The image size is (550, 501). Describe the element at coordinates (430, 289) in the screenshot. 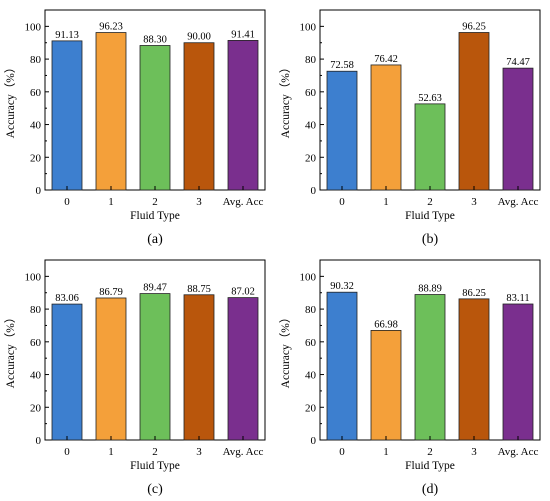

I see `bar-value-label: 88.89` at that location.